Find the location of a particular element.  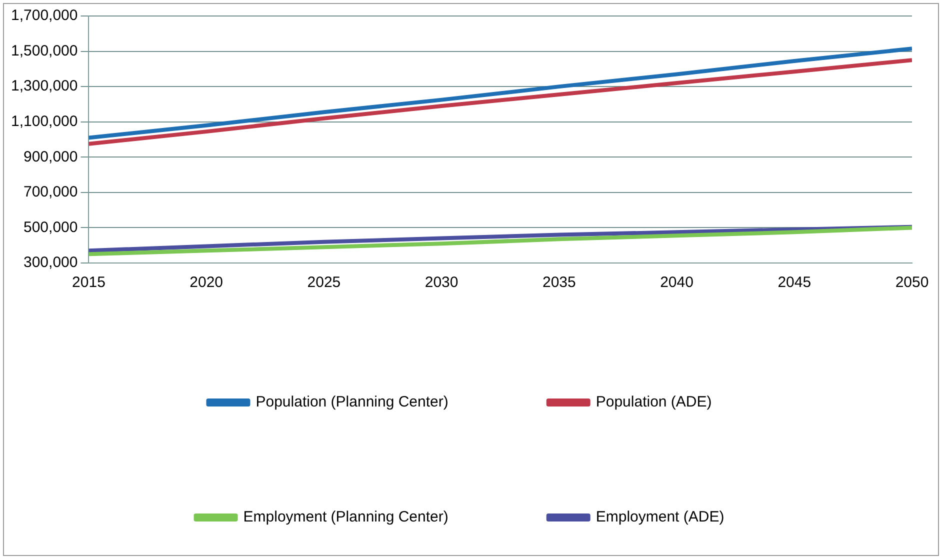

x-tick-label: 2030 is located at coordinates (441, 283).